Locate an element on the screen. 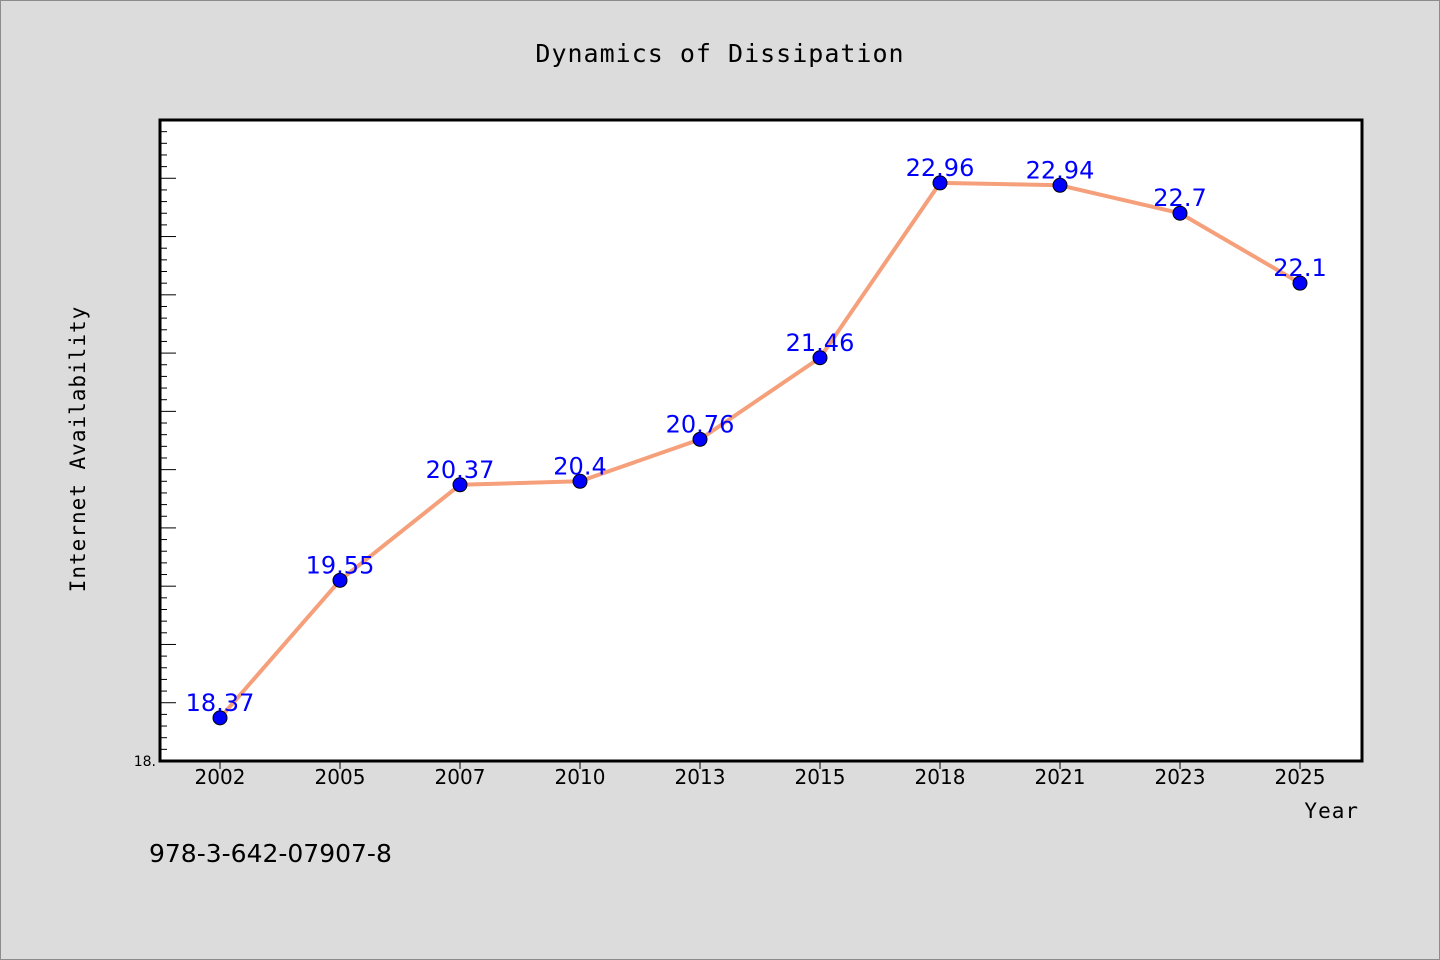 The height and width of the screenshot is (960, 1440). x-tick-label: 2007 is located at coordinates (460, 777).